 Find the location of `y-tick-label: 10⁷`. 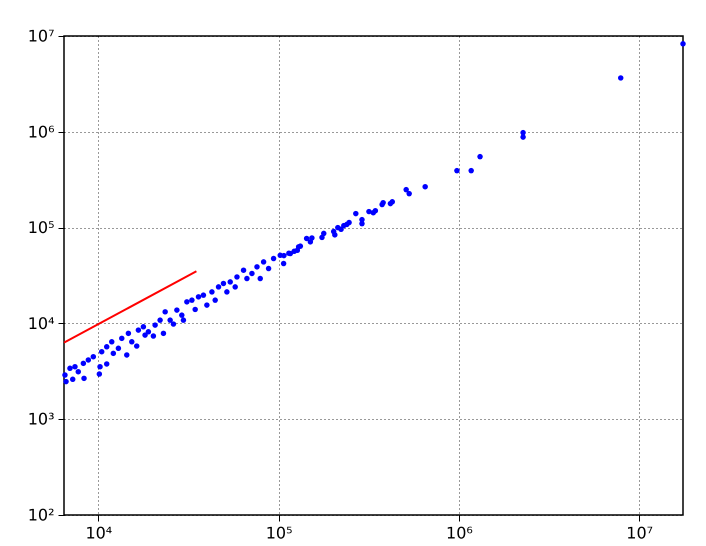

y-tick-label: 10⁷ is located at coordinates (41, 36).